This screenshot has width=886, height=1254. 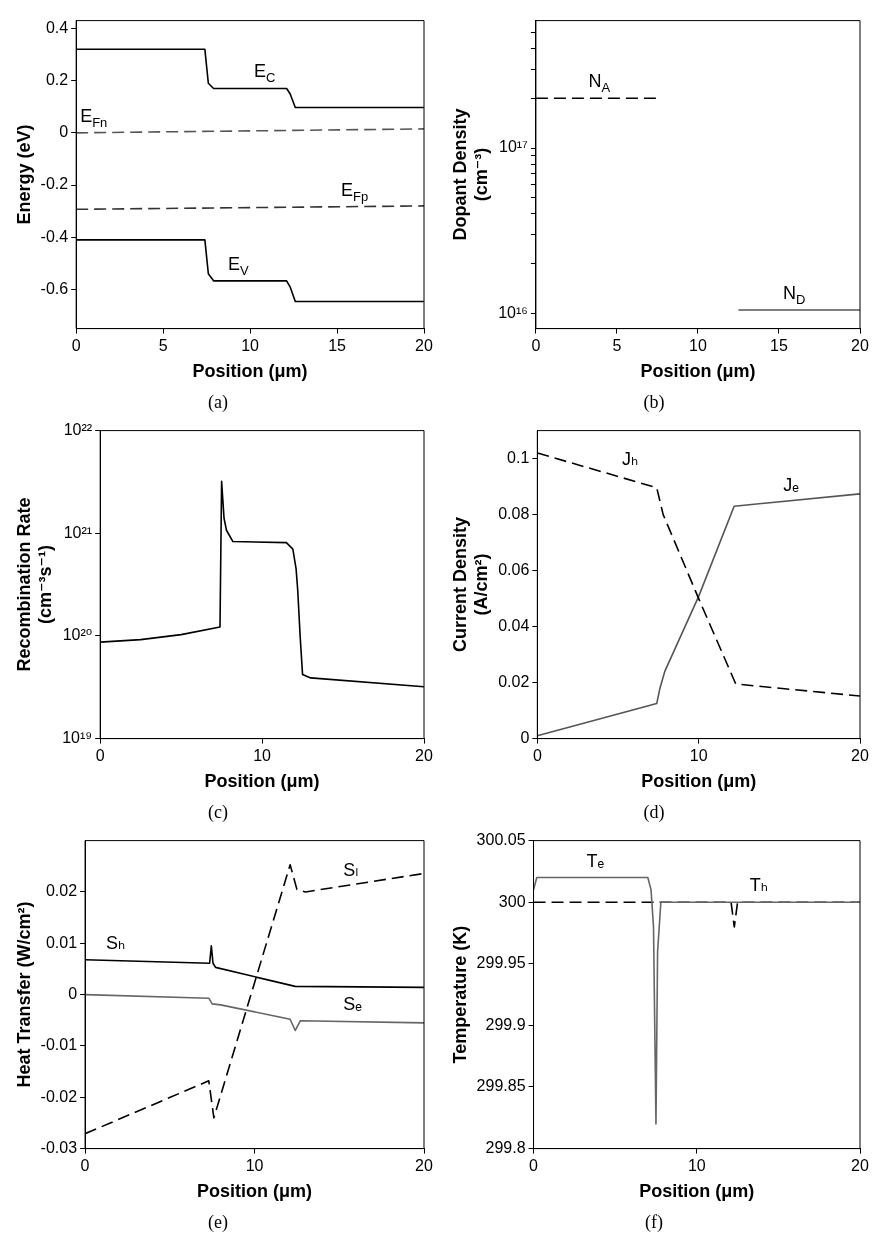 What do you see at coordinates (513, 312) in the screenshot?
I see `y-tick-label: 10¹⁶` at bounding box center [513, 312].